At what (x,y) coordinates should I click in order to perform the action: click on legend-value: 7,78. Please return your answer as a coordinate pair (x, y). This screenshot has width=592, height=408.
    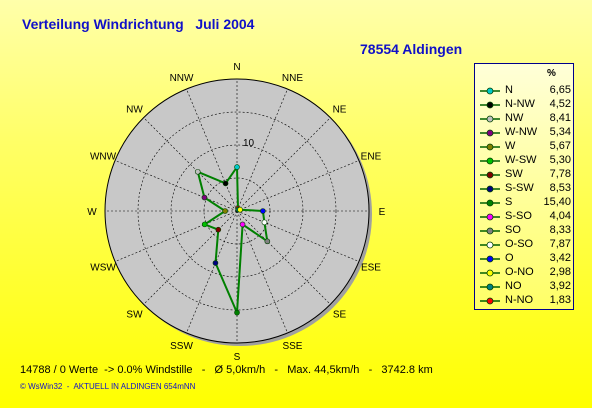
    Looking at the image, I should click on (560, 174).